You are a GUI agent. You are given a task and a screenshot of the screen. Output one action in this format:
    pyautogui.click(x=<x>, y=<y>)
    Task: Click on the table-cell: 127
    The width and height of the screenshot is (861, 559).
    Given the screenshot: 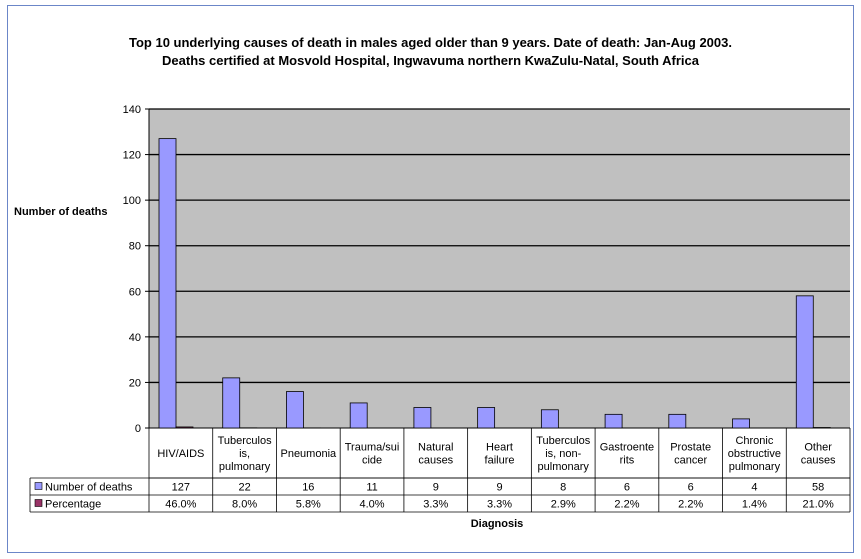 What is the action you would take?
    pyautogui.click(x=181, y=488)
    